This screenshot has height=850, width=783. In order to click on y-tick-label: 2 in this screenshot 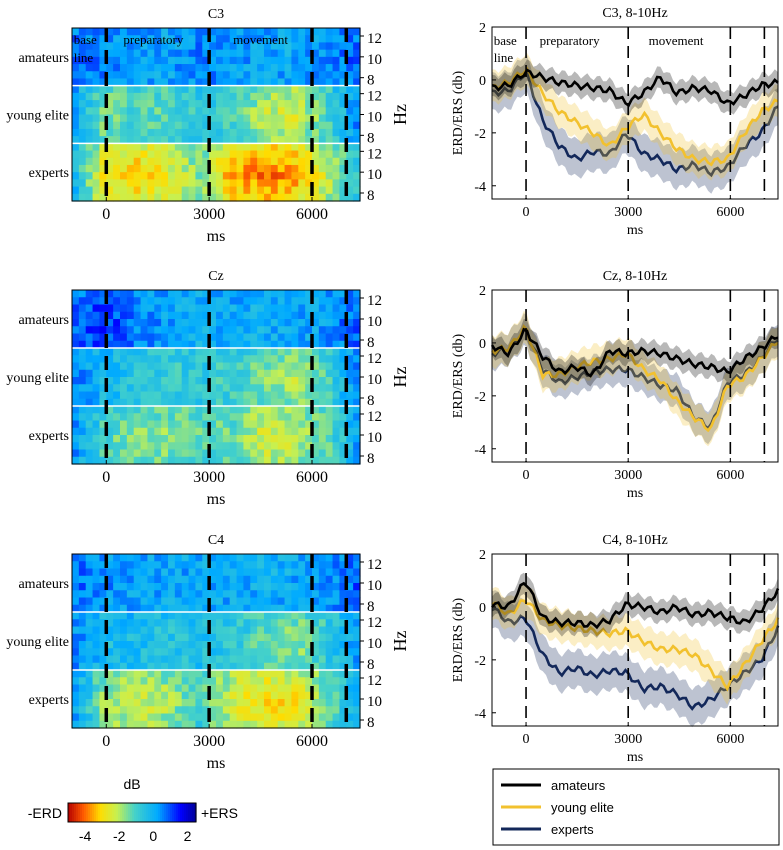, I will do `click(482, 291)`.